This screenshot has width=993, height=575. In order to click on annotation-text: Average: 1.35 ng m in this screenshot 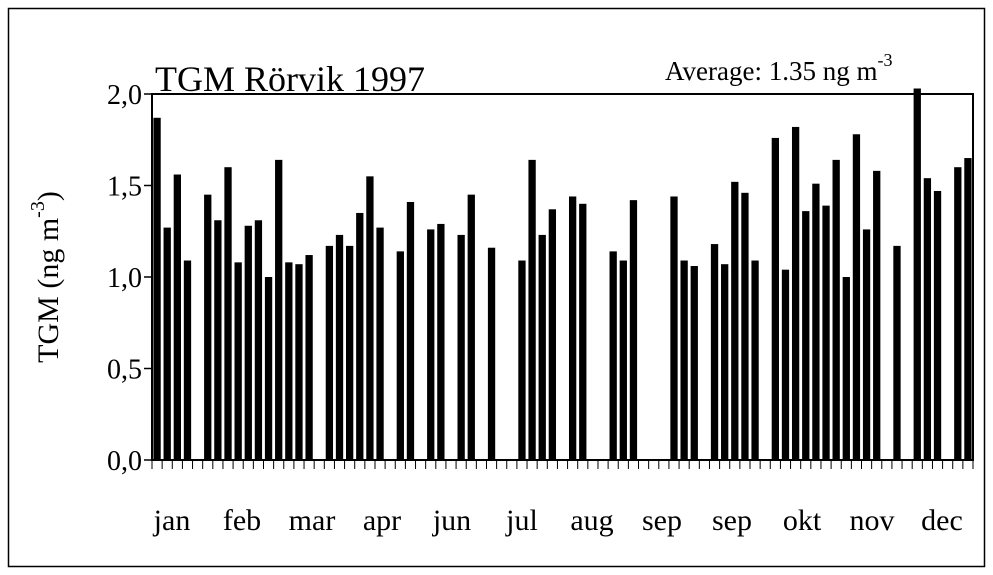, I will do `click(771, 71)`.